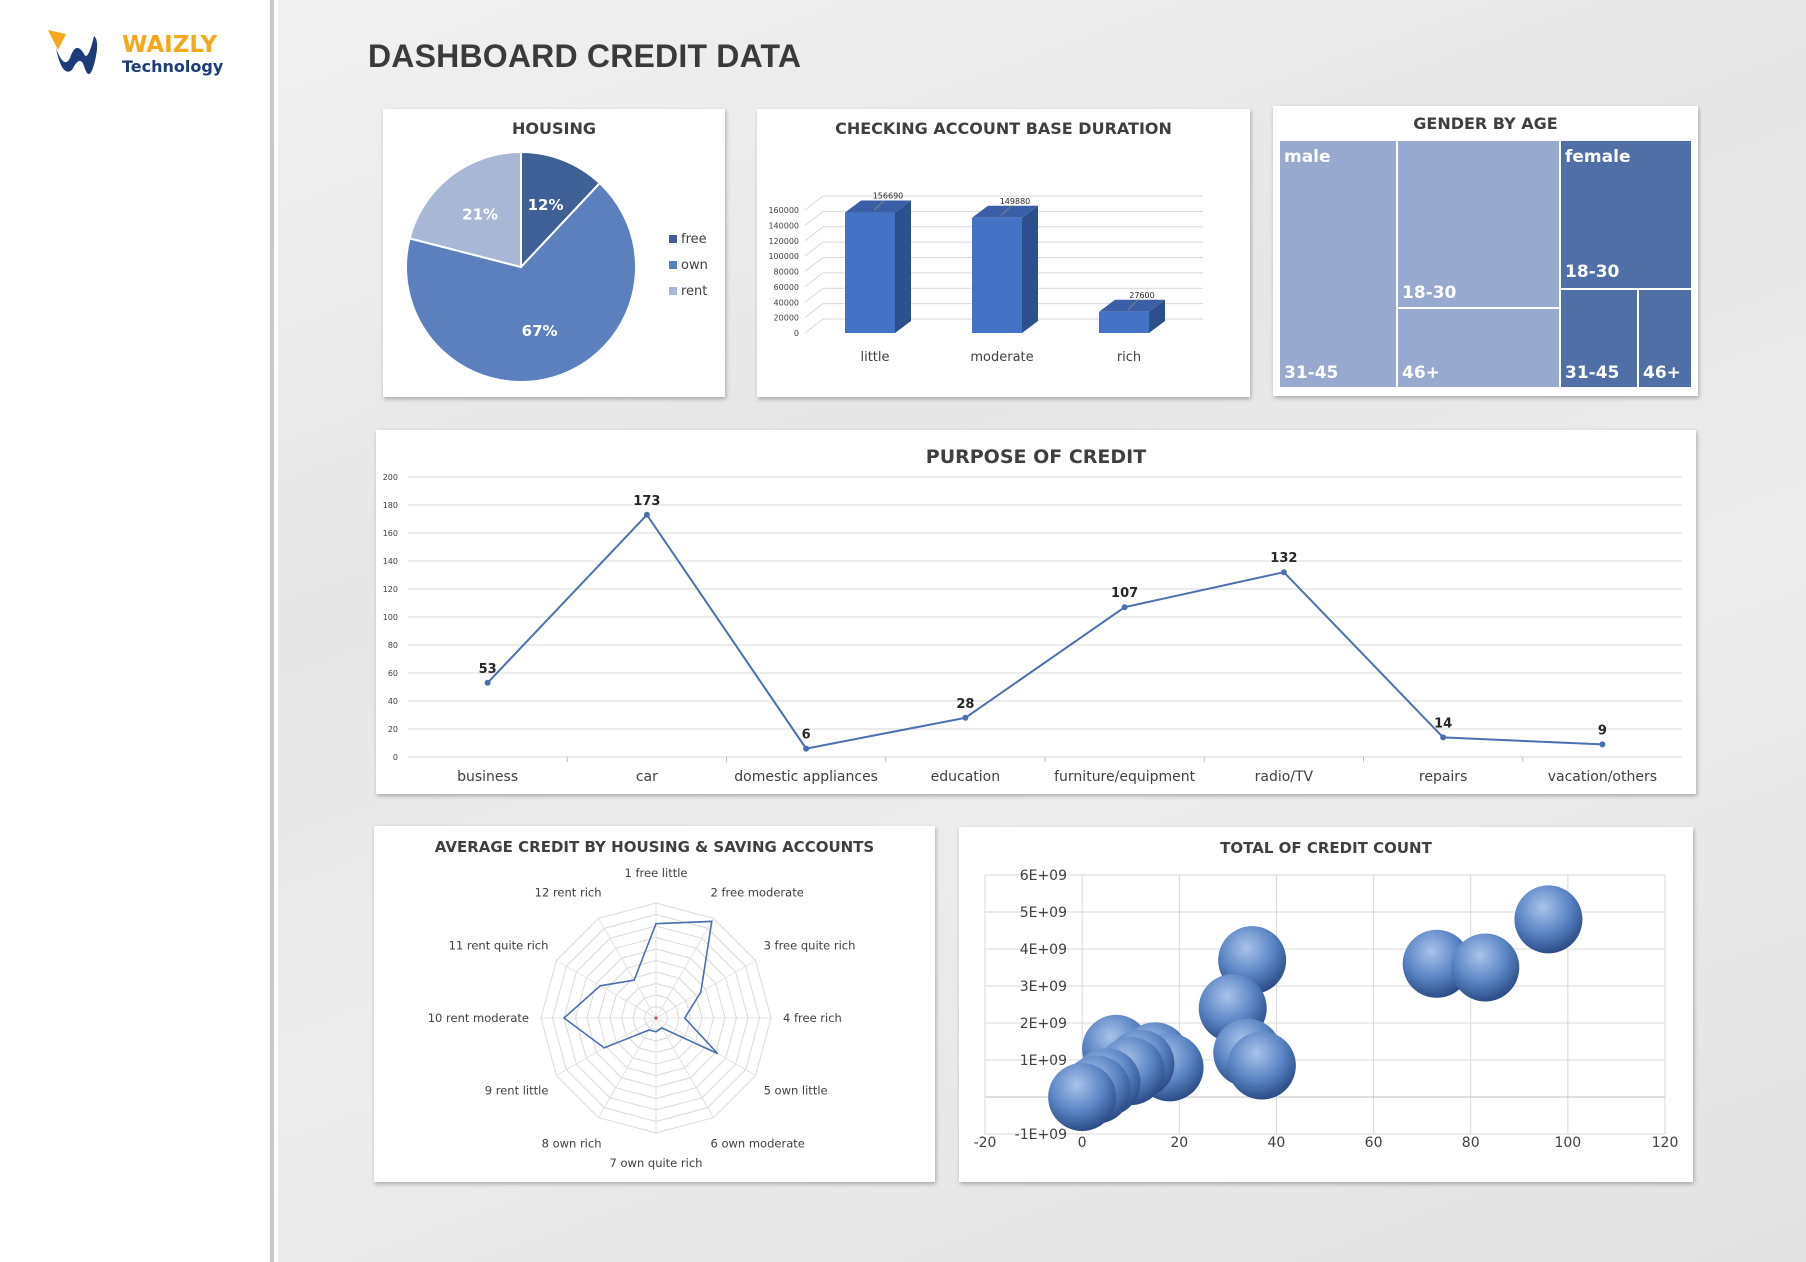 Image resolution: width=1806 pixels, height=1262 pixels. Describe the element at coordinates (783, 241) in the screenshot. I see `y-tick-label: 120000` at that location.